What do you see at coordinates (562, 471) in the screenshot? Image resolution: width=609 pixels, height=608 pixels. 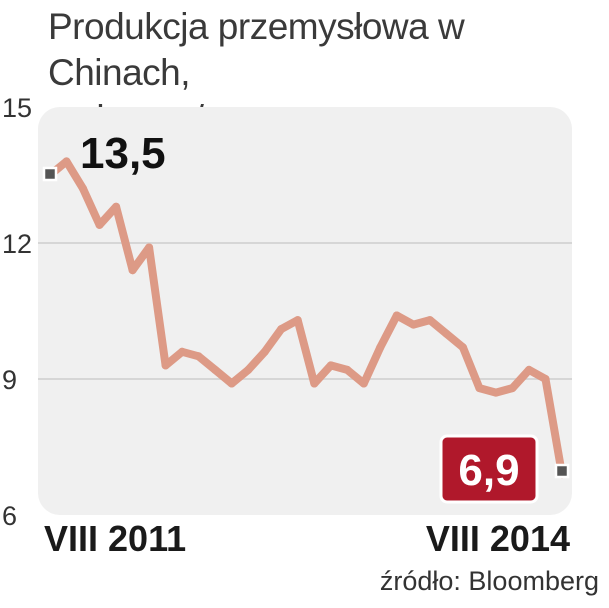 I see `end-marker` at bounding box center [562, 471].